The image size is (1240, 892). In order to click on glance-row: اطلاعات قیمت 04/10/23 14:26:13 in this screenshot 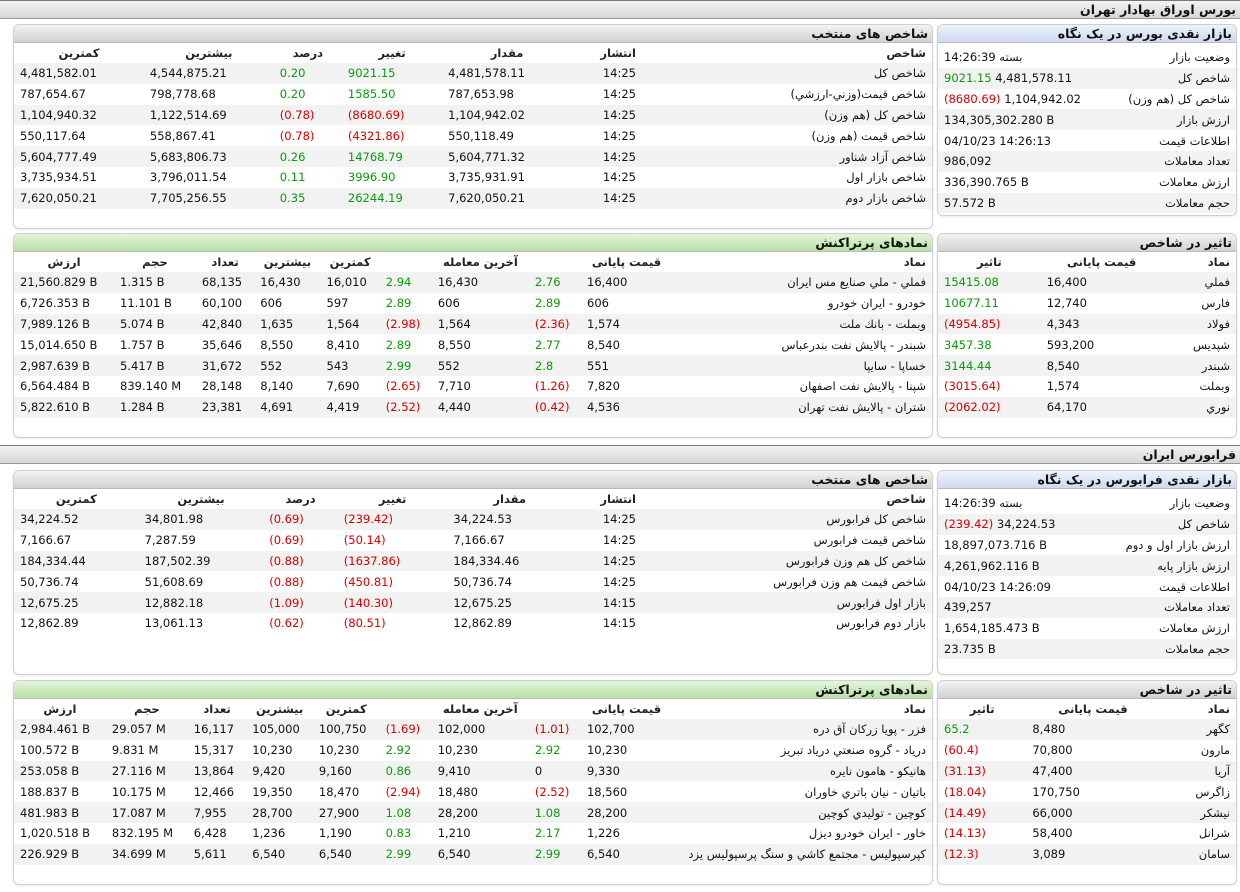, I will do `click(1087, 140)`.